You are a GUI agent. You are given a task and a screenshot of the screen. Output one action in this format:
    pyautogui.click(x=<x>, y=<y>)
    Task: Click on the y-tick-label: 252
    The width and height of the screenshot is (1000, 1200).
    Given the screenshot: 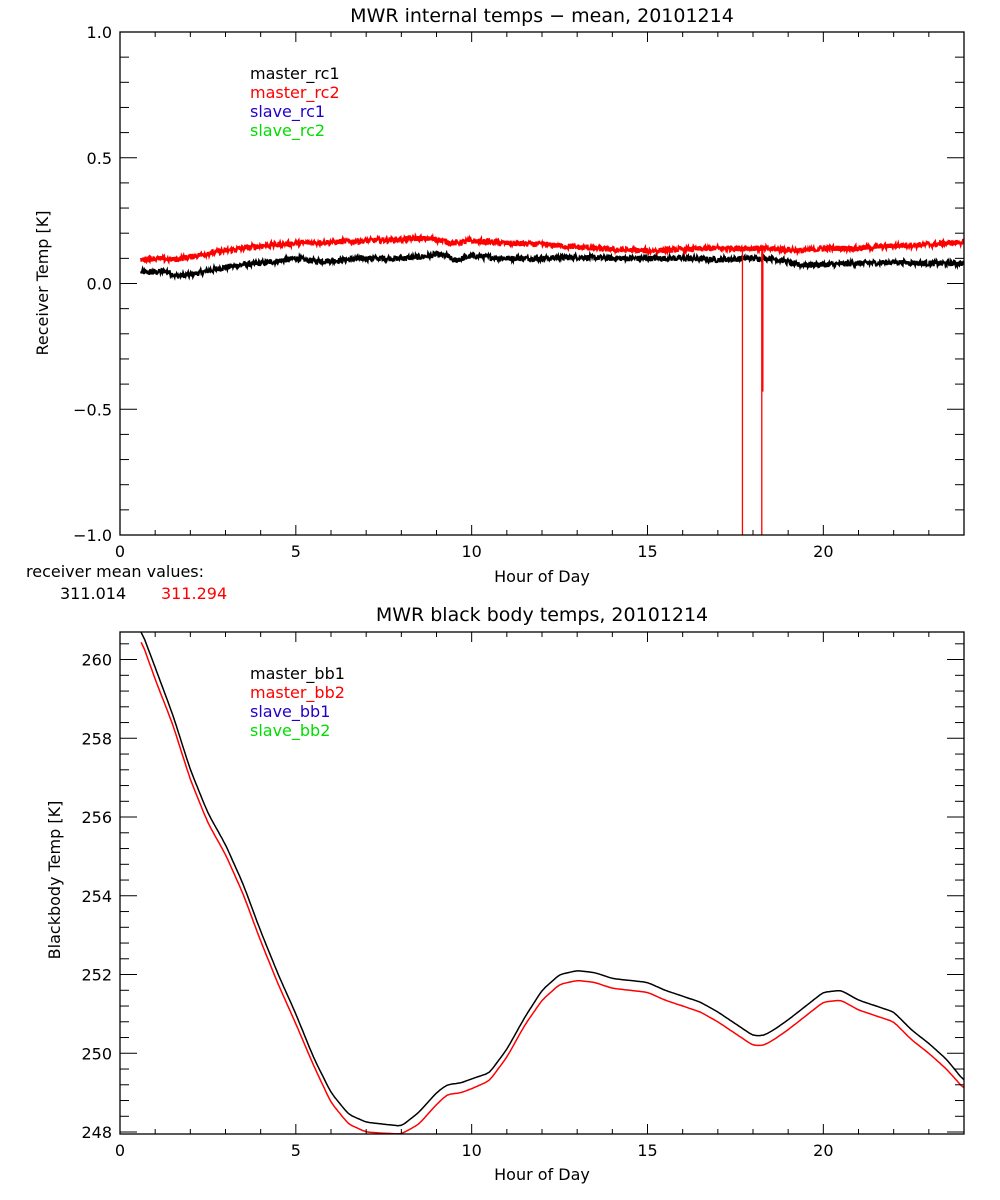 What is the action you would take?
    pyautogui.click(x=96, y=975)
    